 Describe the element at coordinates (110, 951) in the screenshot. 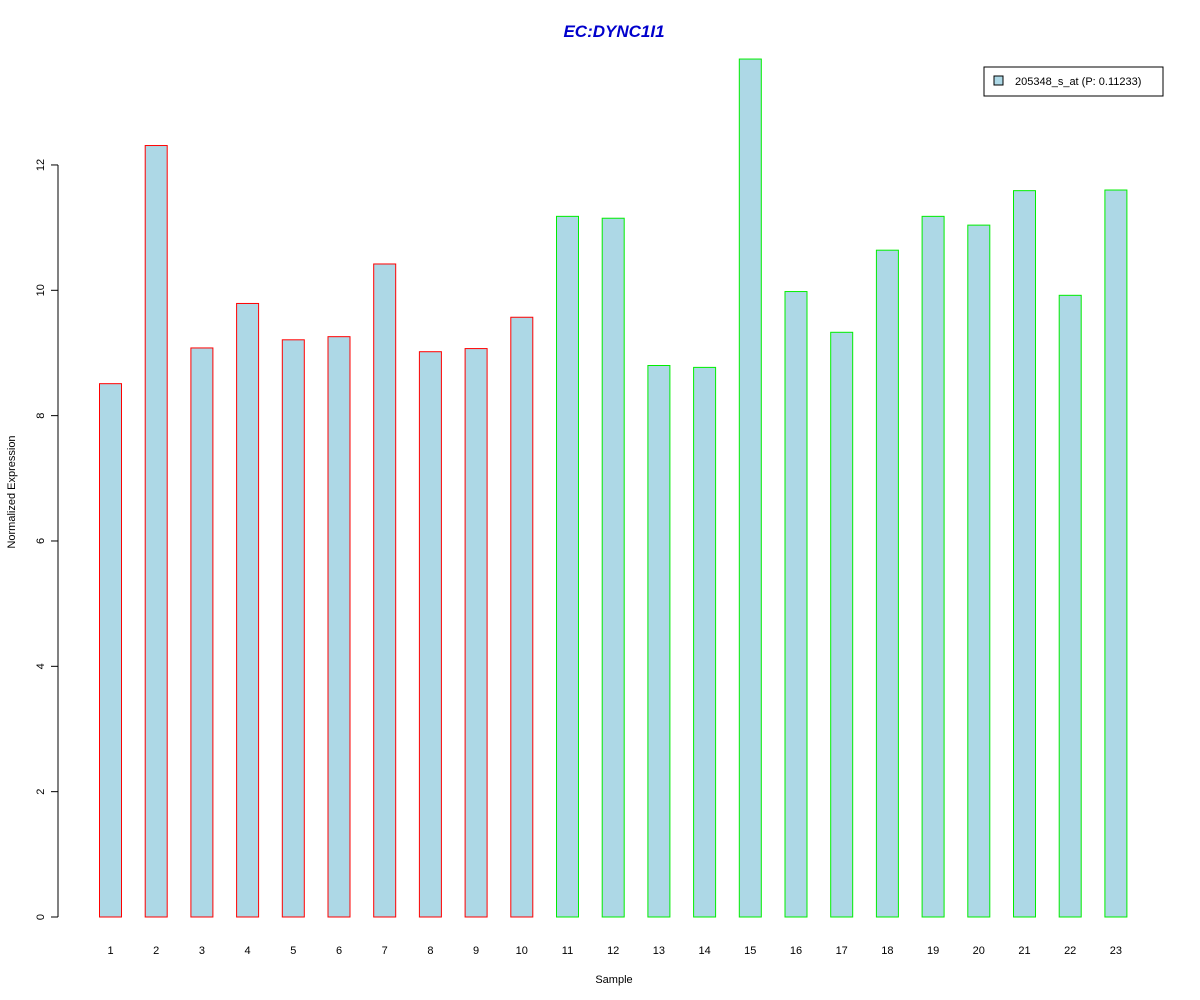

I see `x-tick-label: 1` at that location.